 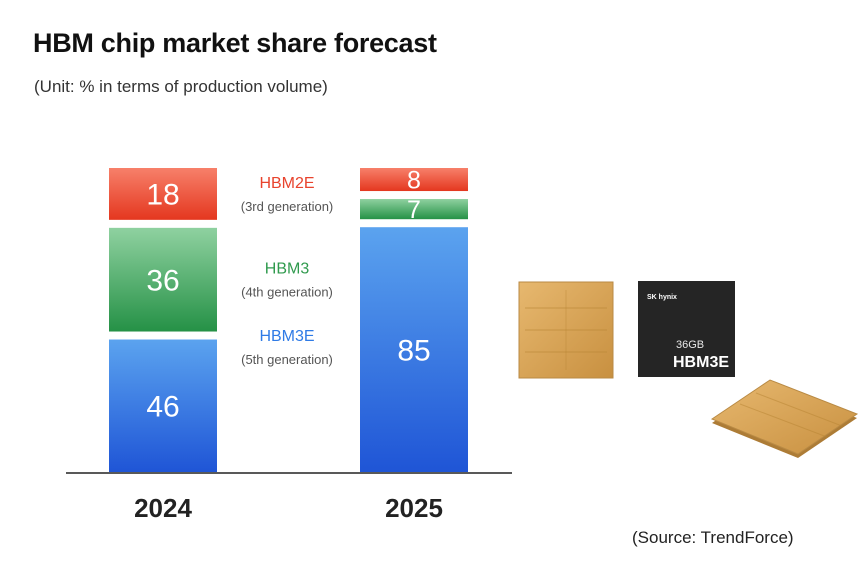 I want to click on bar-hbm3-2024, so click(x=163, y=279).